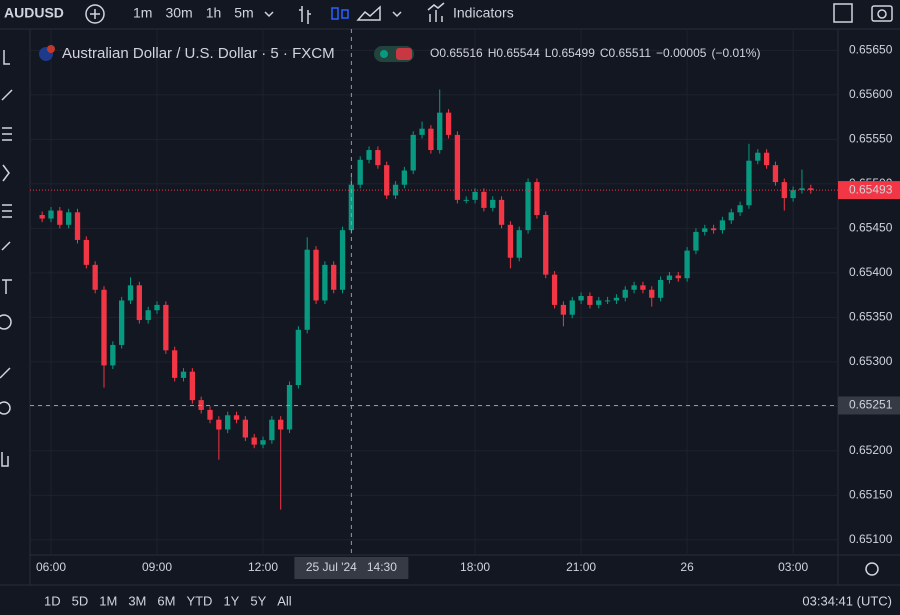 The image size is (900, 615). What do you see at coordinates (483, 13) in the screenshot?
I see `indicators-button: Indicators` at bounding box center [483, 13].